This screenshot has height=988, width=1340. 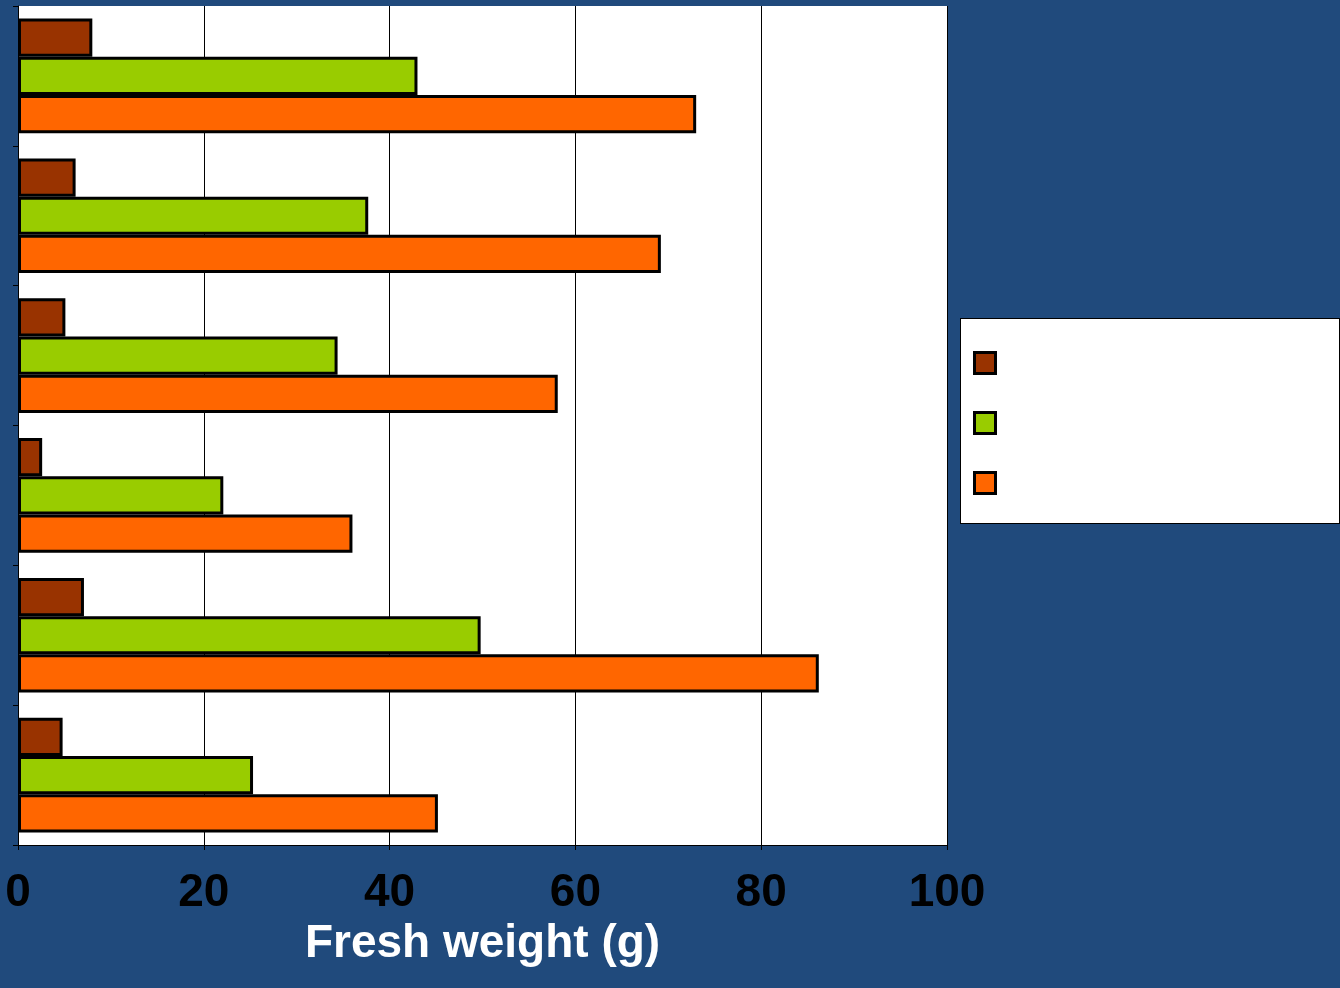 I want to click on x-tick-label: 40, so click(x=390, y=890).